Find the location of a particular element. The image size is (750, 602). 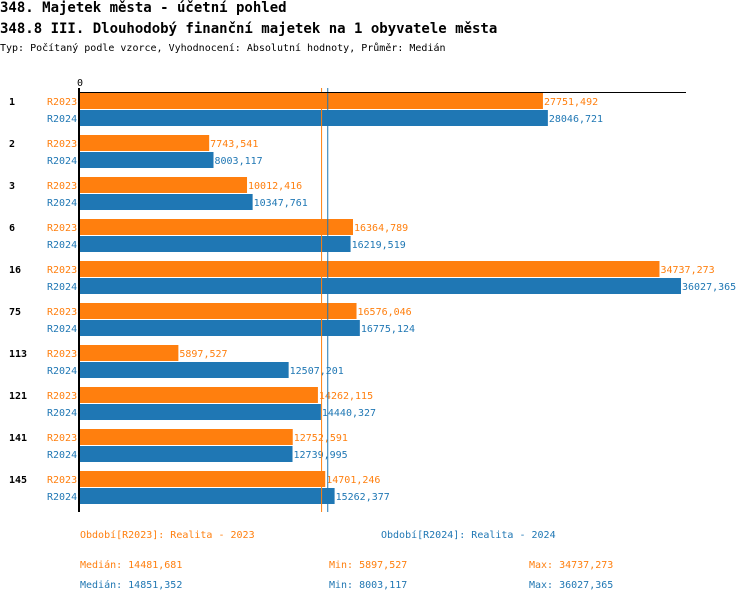

data-label: 7743,541 is located at coordinates (234, 144).